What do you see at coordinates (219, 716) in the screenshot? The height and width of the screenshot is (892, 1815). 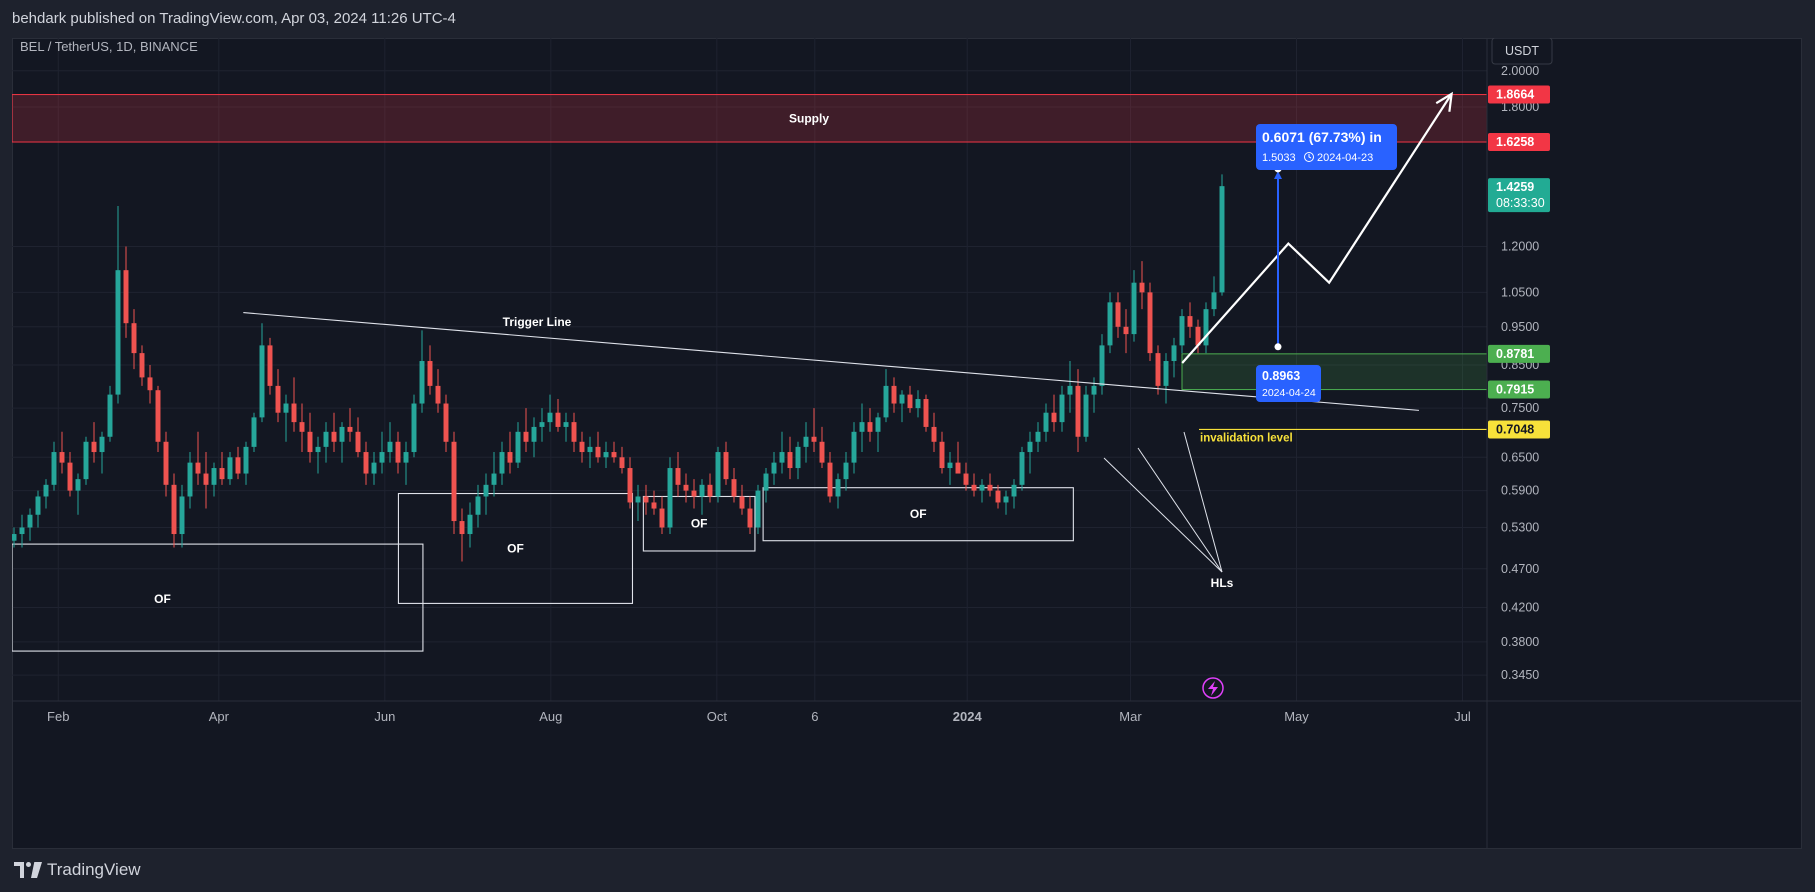 I see `x-tick-label: Apr` at bounding box center [219, 716].